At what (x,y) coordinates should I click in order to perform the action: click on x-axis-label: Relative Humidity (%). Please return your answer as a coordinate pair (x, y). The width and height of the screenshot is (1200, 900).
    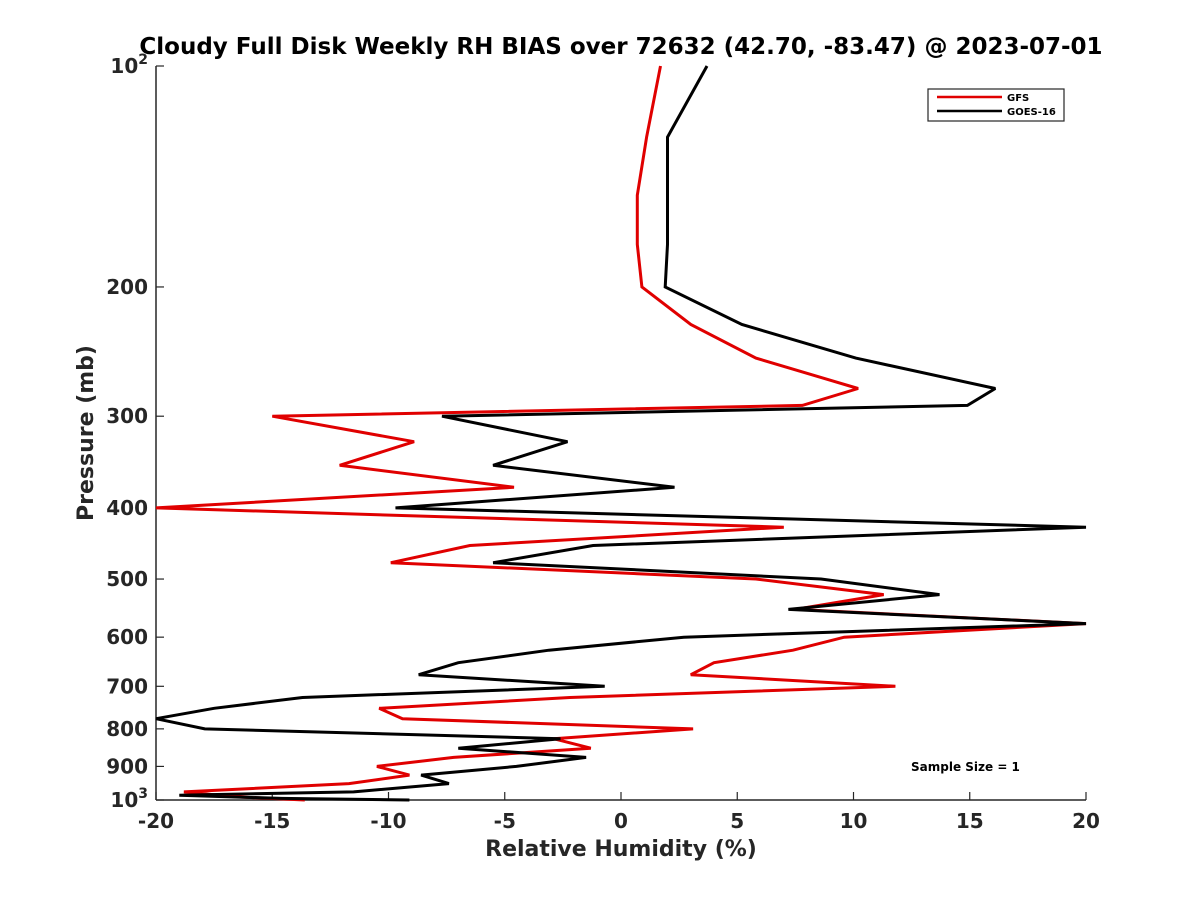
    Looking at the image, I should click on (621, 849).